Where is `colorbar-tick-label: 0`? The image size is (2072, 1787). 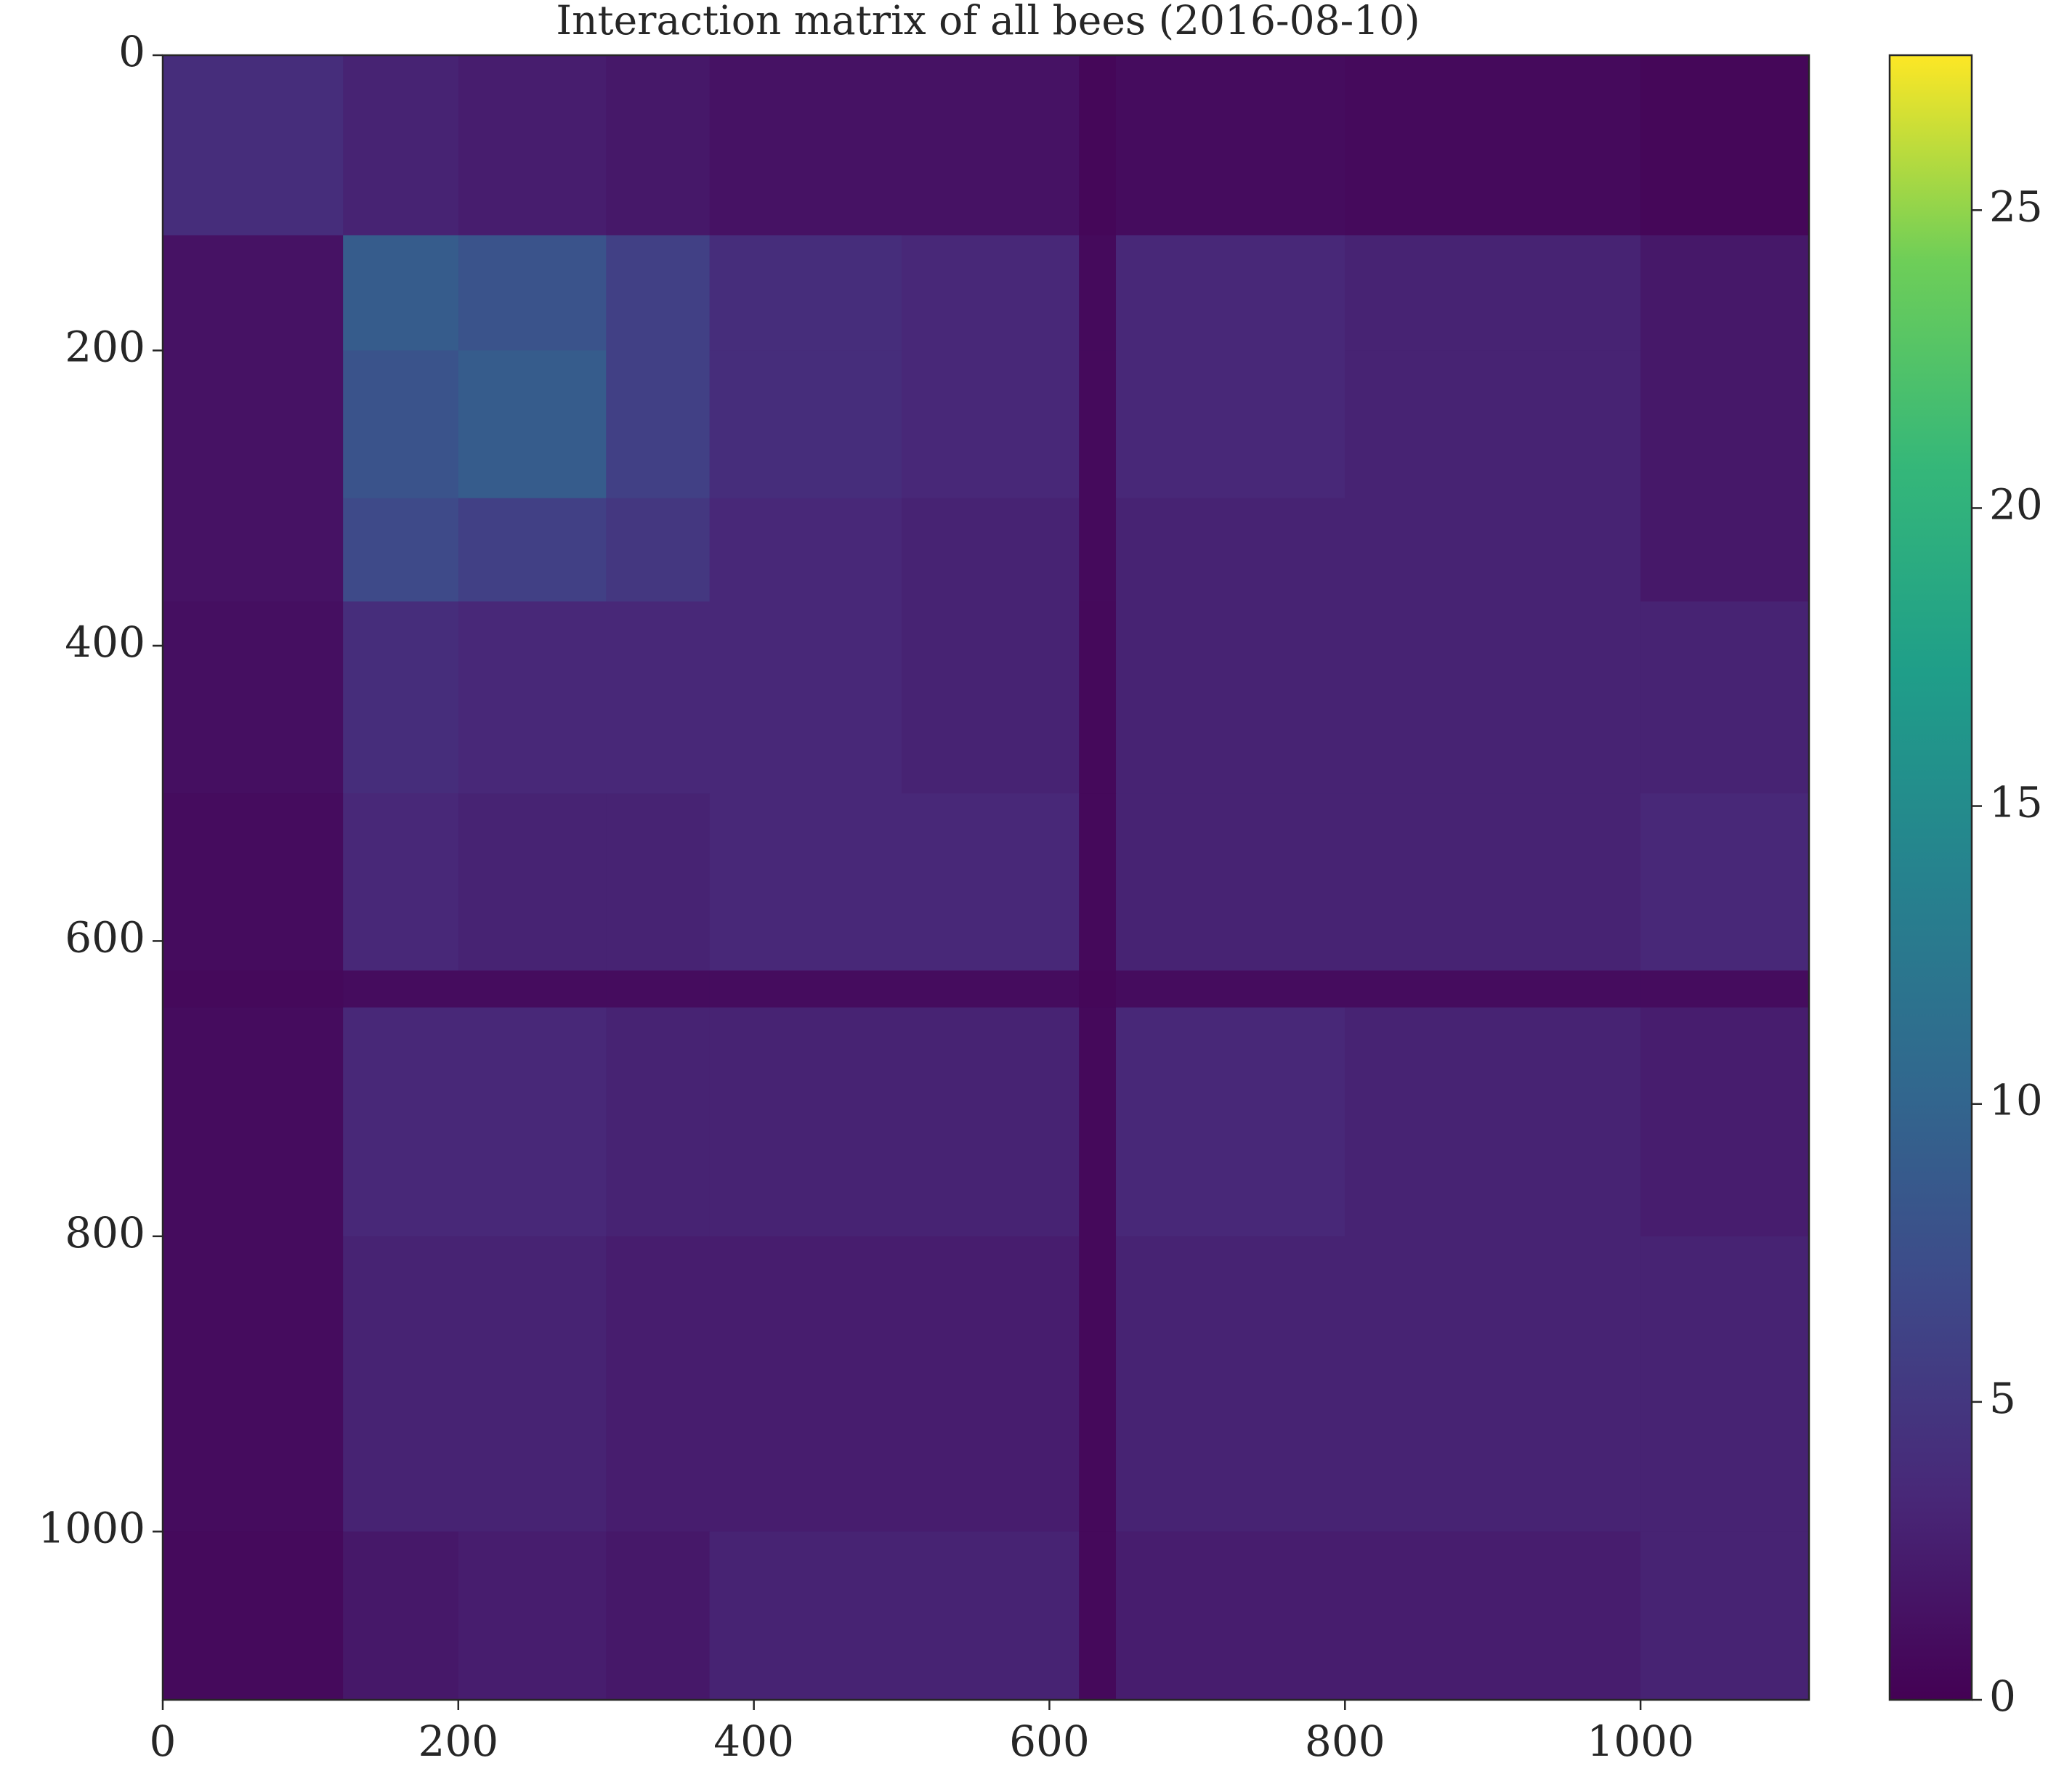 colorbar-tick-label: 0 is located at coordinates (2003, 1696).